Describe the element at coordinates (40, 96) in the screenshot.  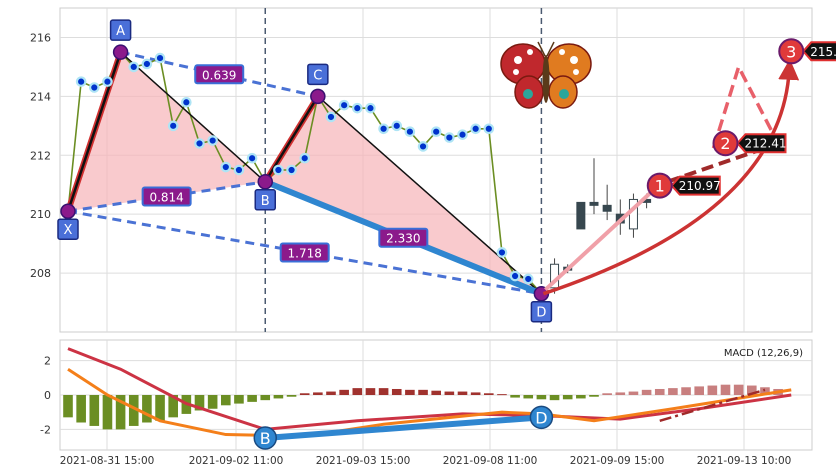
I see `price-y-tick-label: 214` at that location.